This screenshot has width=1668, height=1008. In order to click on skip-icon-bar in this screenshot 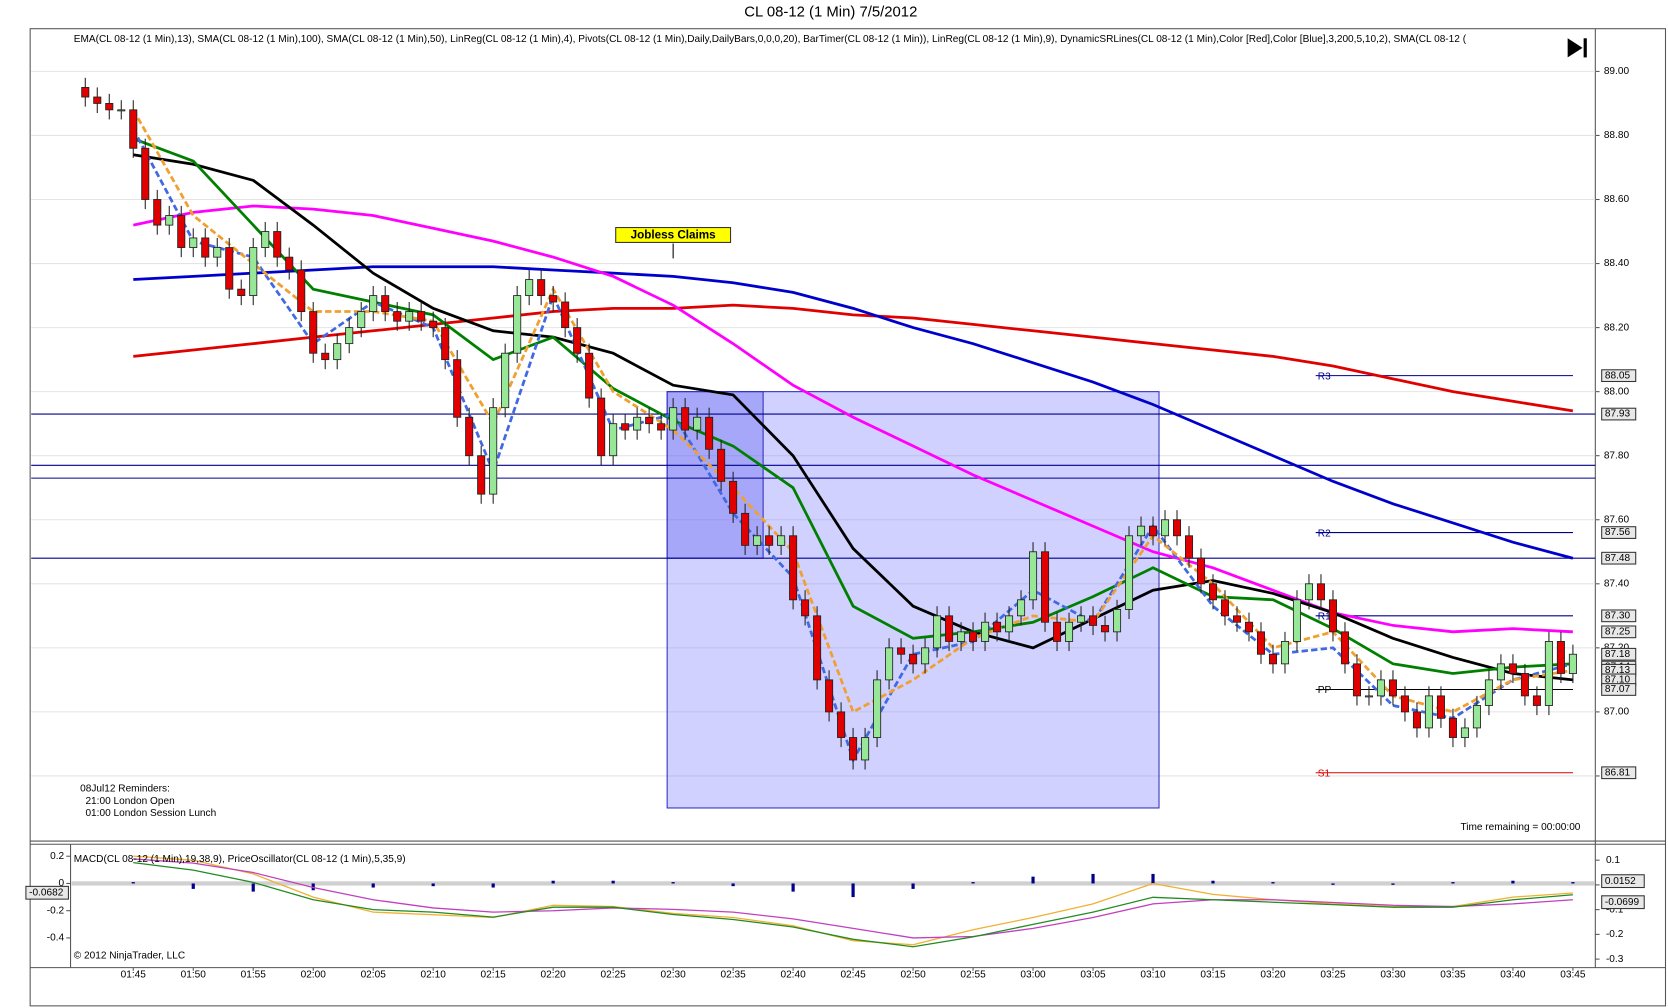, I will do `click(1585, 48)`.